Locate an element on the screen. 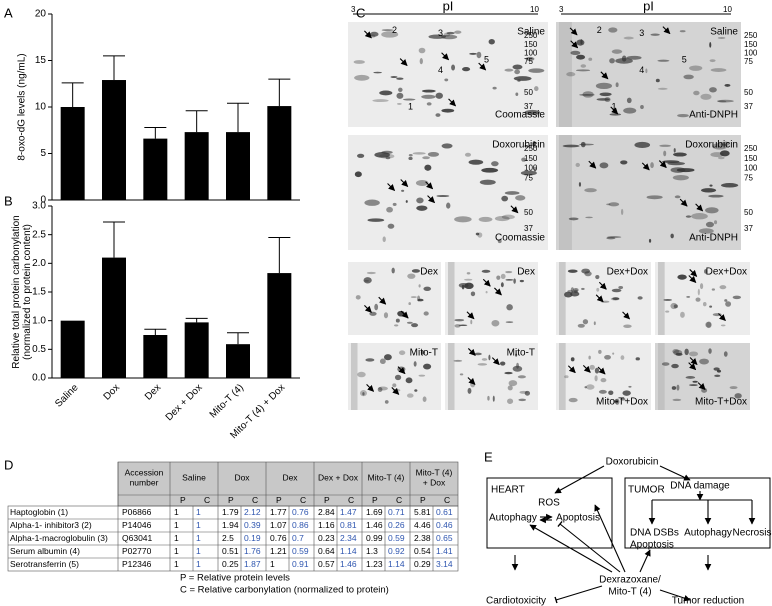 This screenshot has width=772, height=606. protein-value: 1 is located at coordinates (176, 564).